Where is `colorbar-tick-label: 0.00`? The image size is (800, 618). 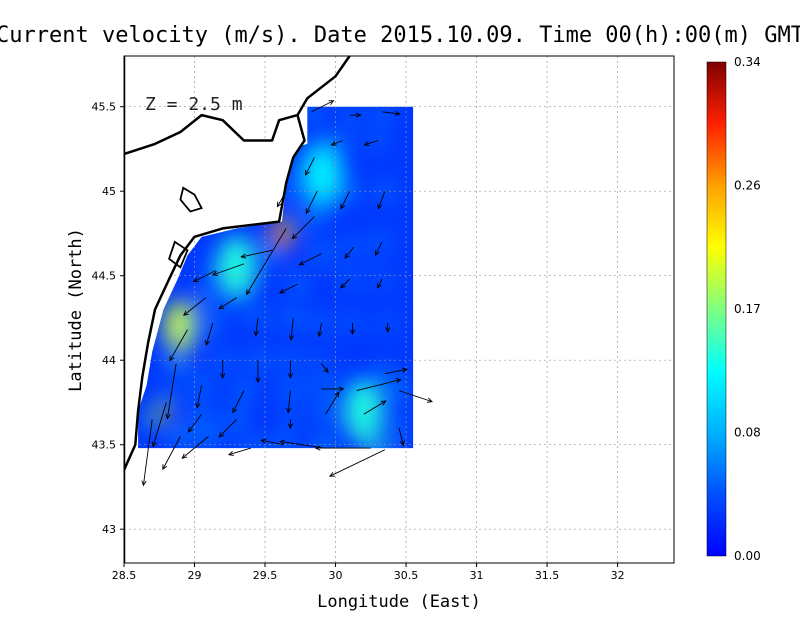 colorbar-tick-label: 0.00 is located at coordinates (747, 556).